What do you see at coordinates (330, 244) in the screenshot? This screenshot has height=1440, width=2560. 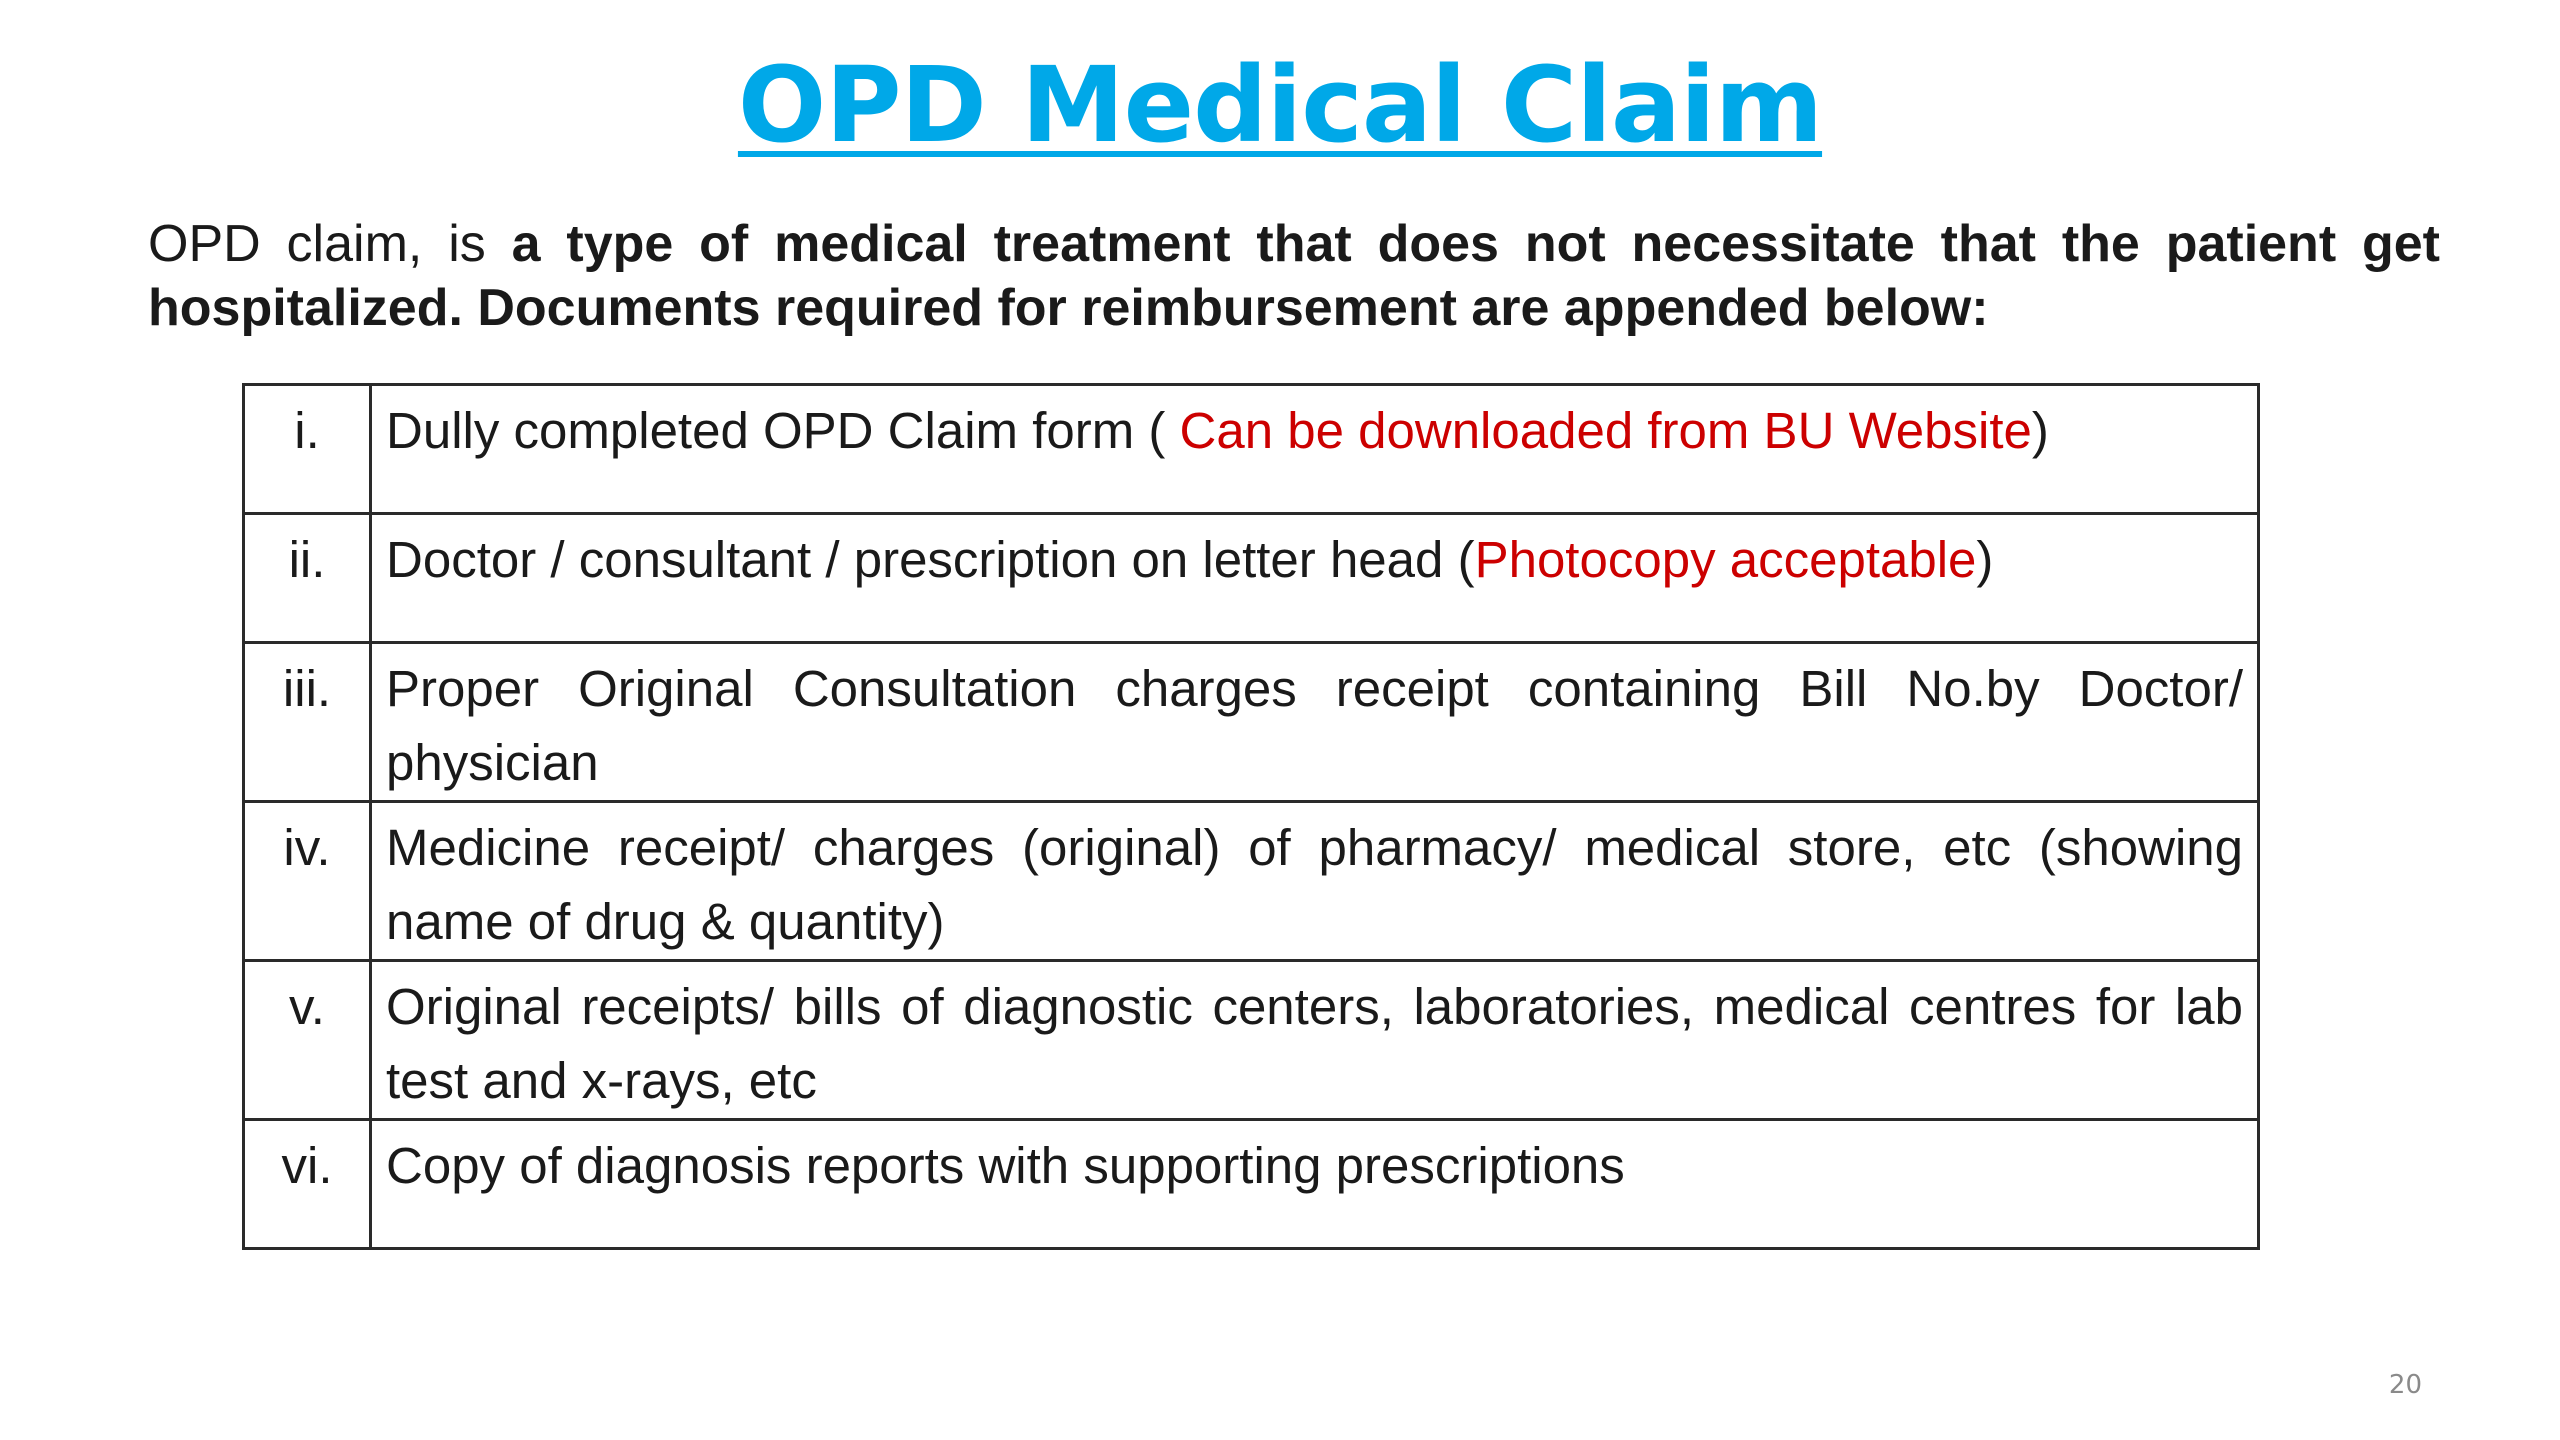 I see `intro-lead: OPD claim, is` at bounding box center [330, 244].